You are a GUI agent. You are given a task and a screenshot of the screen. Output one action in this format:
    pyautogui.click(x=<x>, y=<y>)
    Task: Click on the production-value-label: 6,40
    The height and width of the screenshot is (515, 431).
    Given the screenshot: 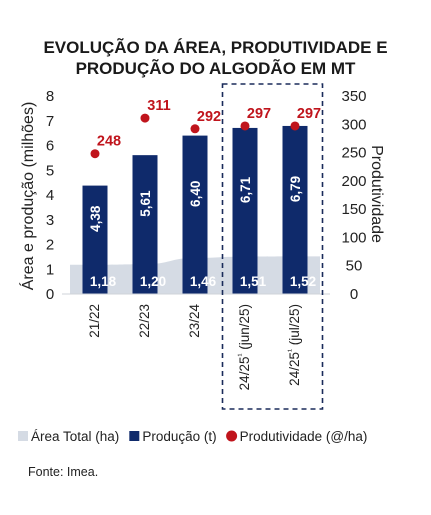 What is the action you would take?
    pyautogui.click(x=195, y=194)
    